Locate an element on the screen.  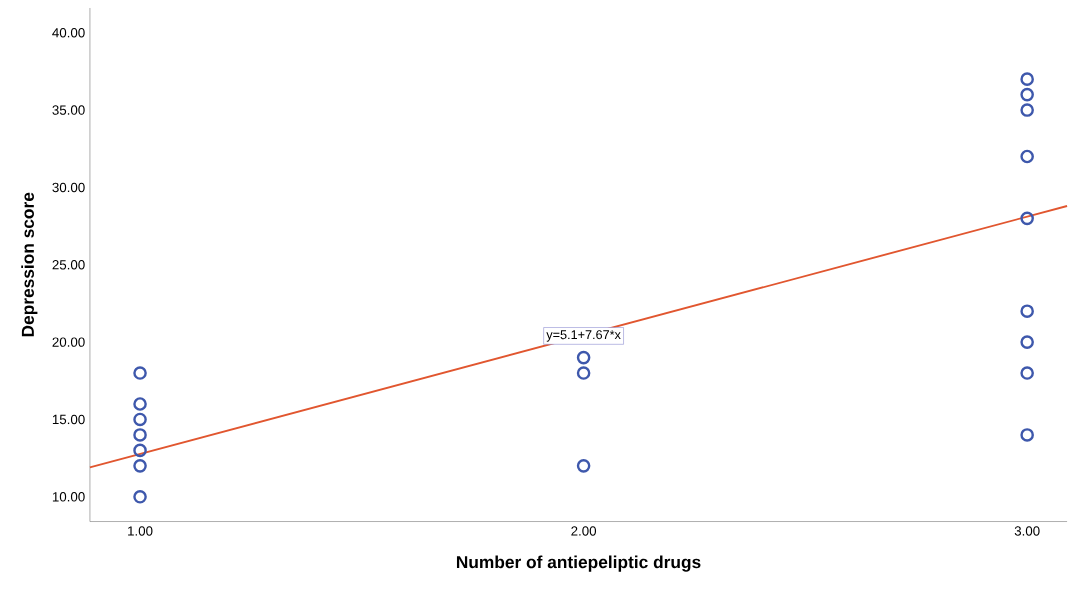
y-tick-label: 30.00 is located at coordinates (68, 187).